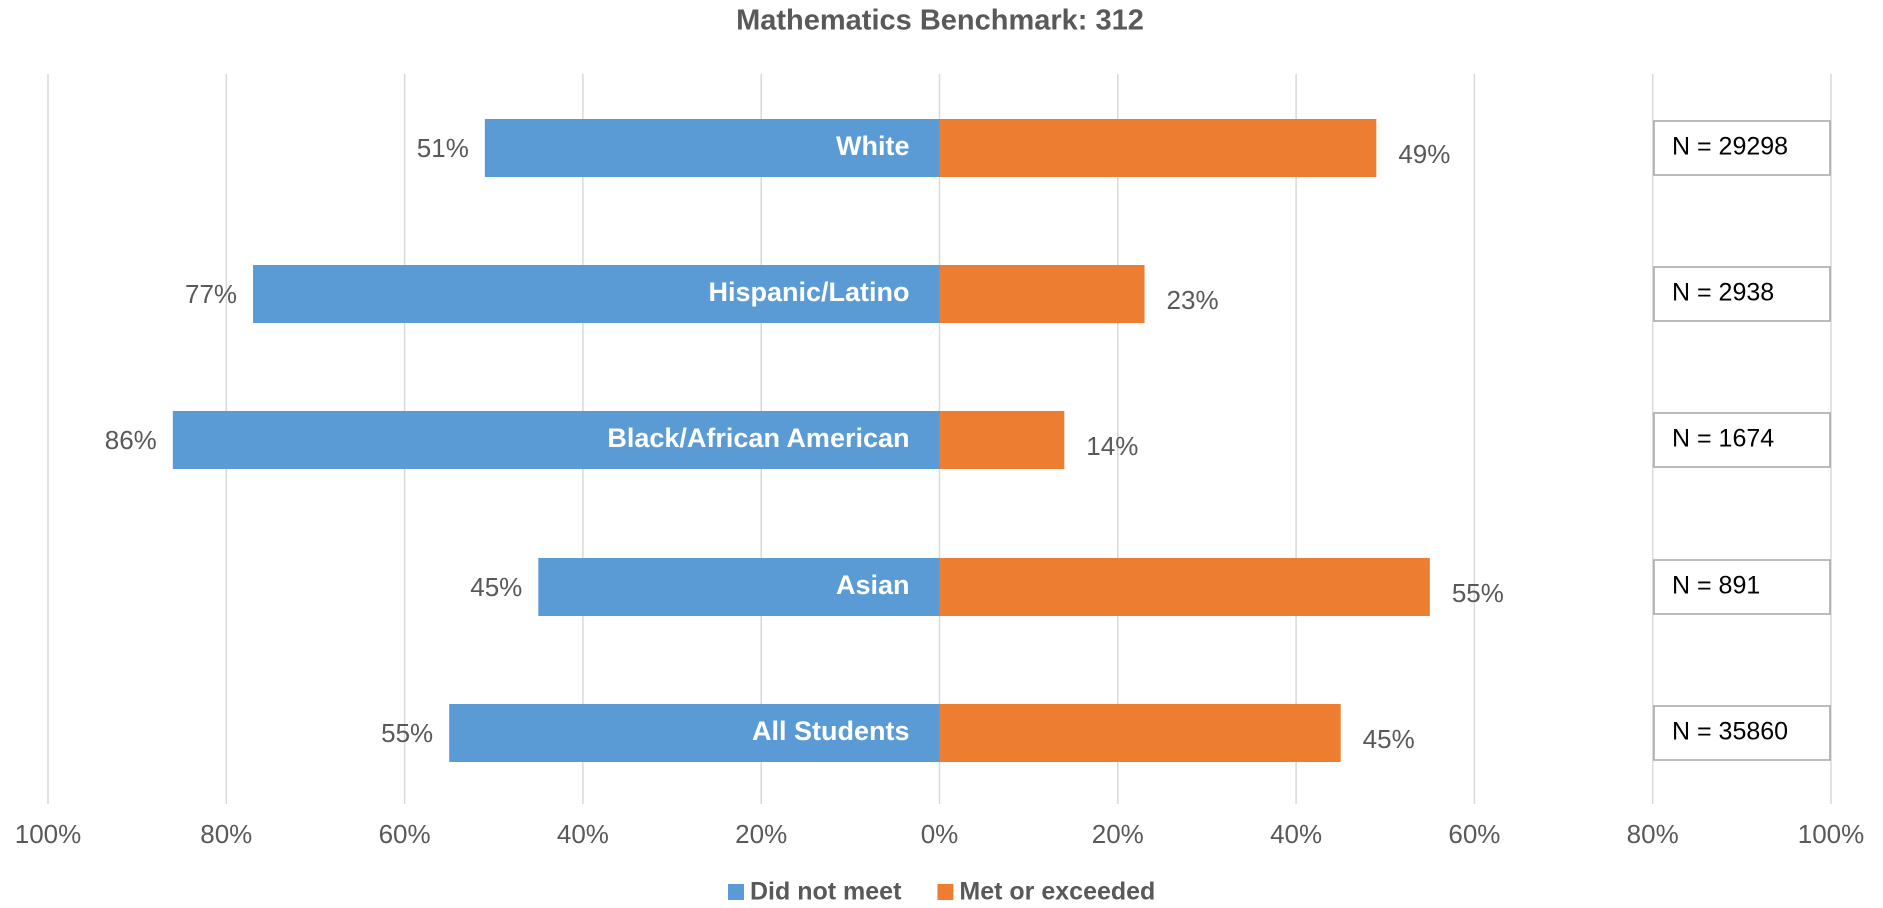 The width and height of the screenshot is (1883, 908). I want to click on category-label: Asian, so click(873, 585).